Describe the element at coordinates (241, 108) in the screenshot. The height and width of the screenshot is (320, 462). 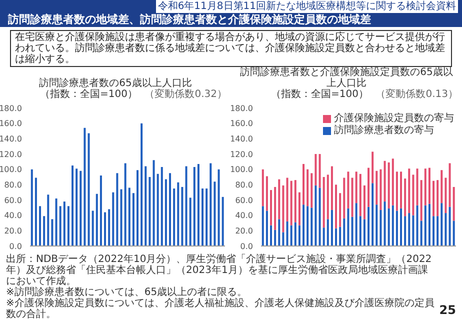
I see `y-tick-label: 180.0` at that location.